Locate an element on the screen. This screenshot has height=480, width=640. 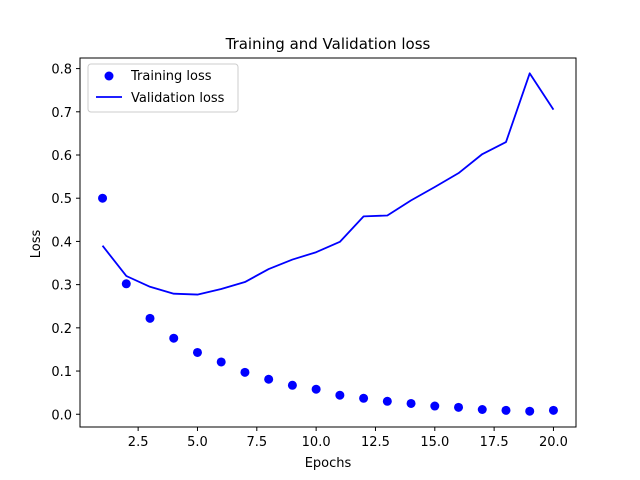
y-tick-label: 0.3 is located at coordinates (61, 286).